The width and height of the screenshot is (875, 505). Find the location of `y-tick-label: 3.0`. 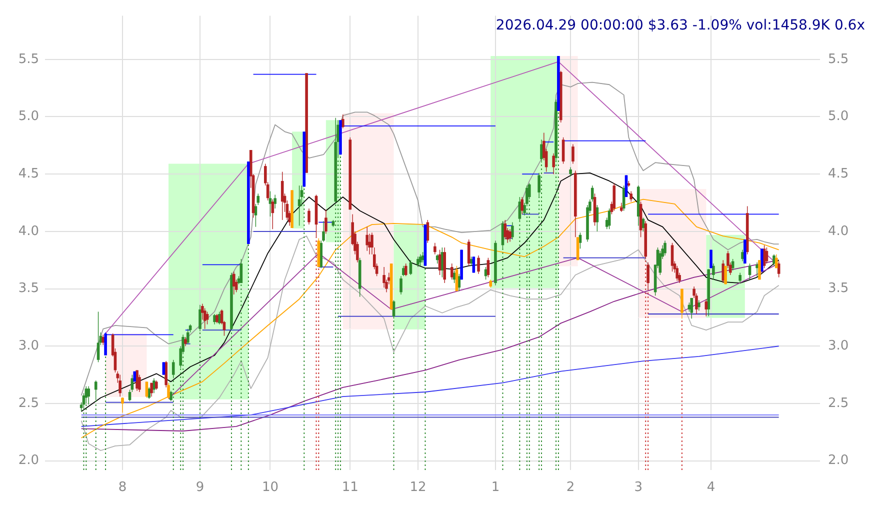

y-tick-label: 3.0 is located at coordinates (28, 346).